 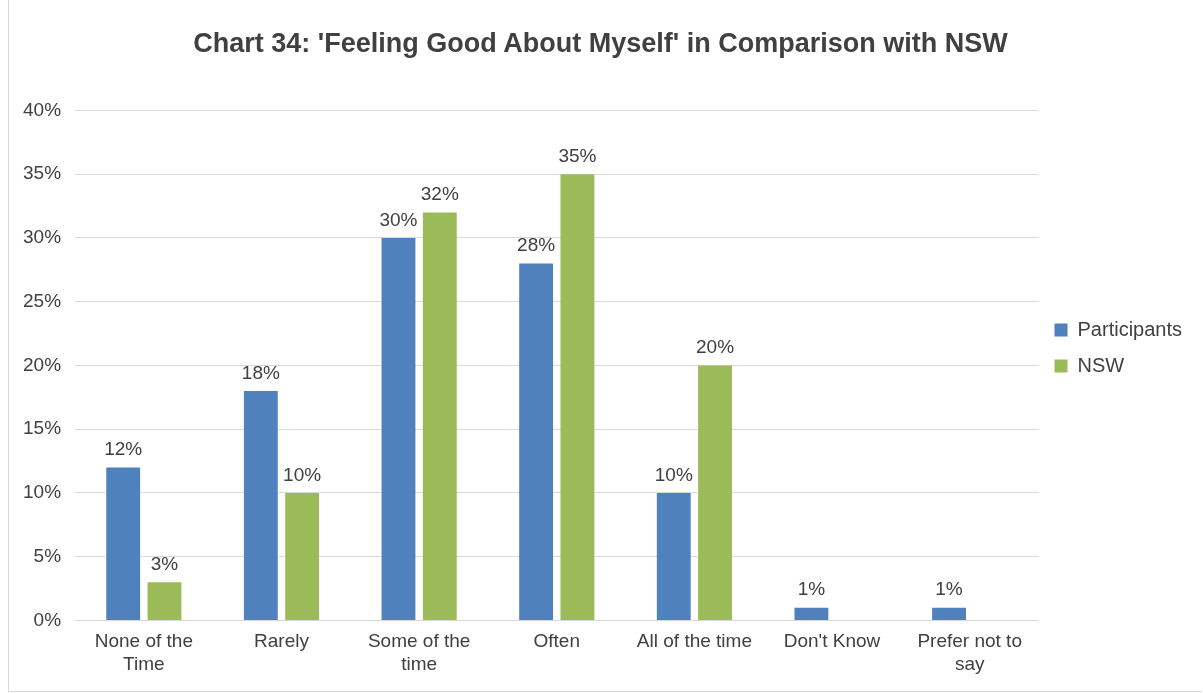 I want to click on x-tick-label: All of the time, so click(x=694, y=641).